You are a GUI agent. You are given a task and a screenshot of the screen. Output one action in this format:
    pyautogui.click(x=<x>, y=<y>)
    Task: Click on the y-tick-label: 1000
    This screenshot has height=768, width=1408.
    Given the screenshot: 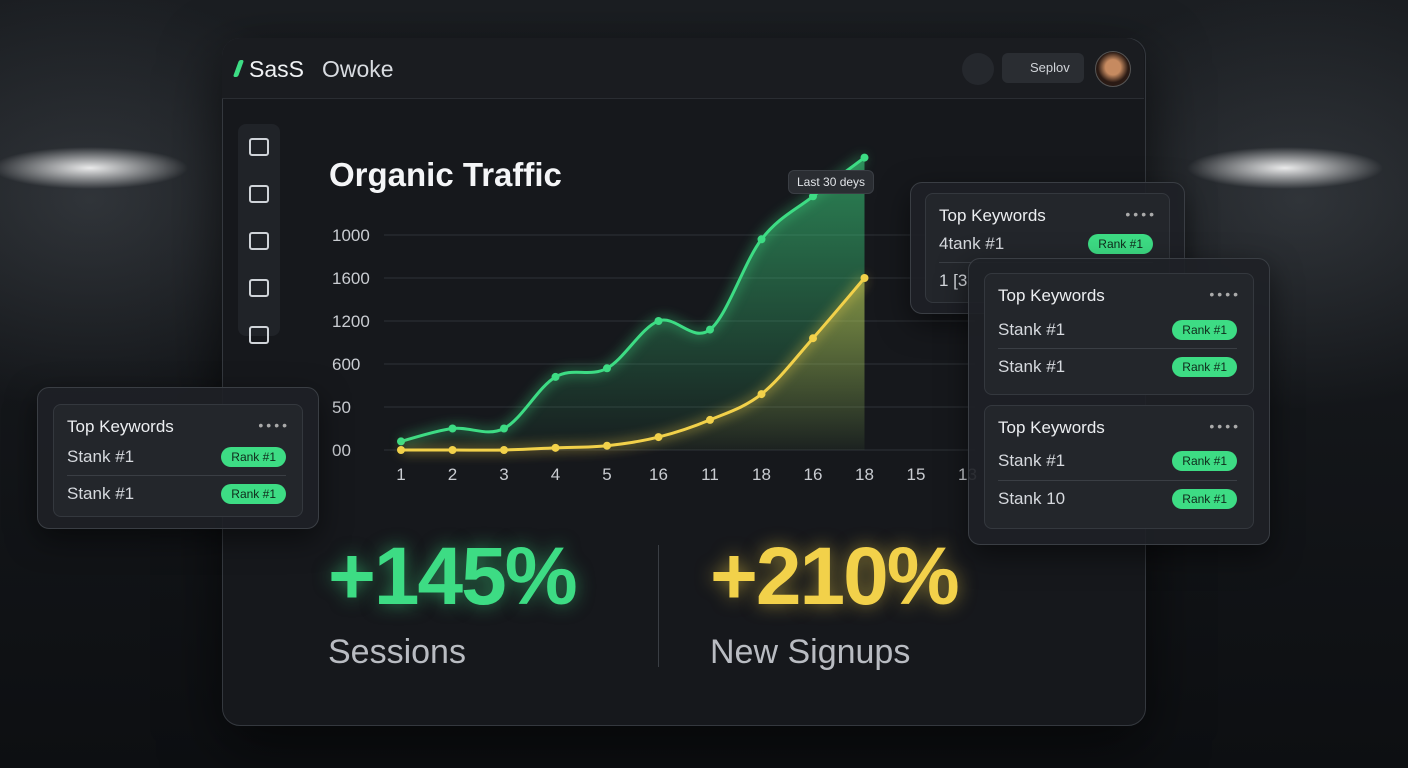 What is the action you would take?
    pyautogui.click(x=351, y=235)
    